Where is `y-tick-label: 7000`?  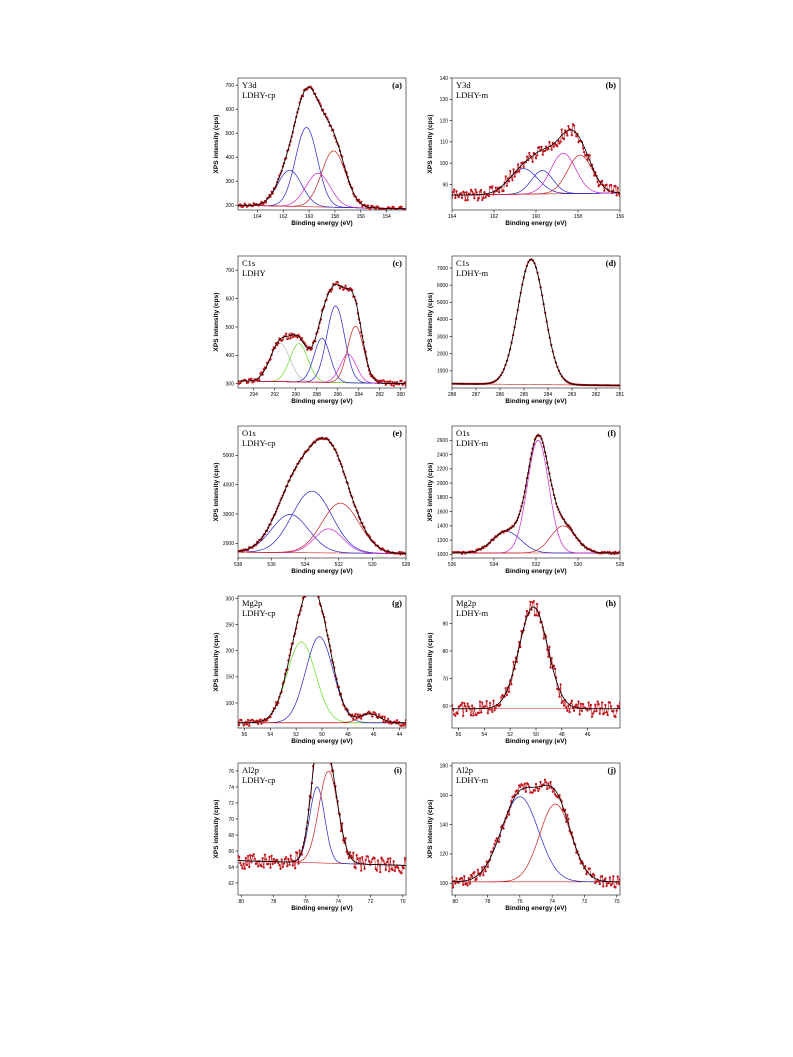 y-tick-label: 7000 is located at coordinates (442, 269).